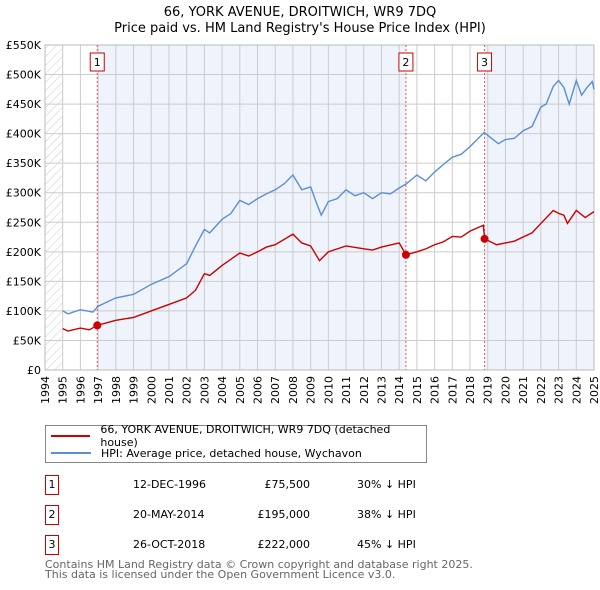  What do you see at coordinates (258, 390) in the screenshot?
I see `x-tick-label: 2006` at bounding box center [258, 390].